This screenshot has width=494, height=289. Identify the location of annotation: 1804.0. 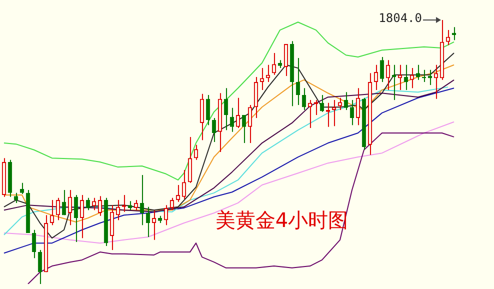
(400, 18).